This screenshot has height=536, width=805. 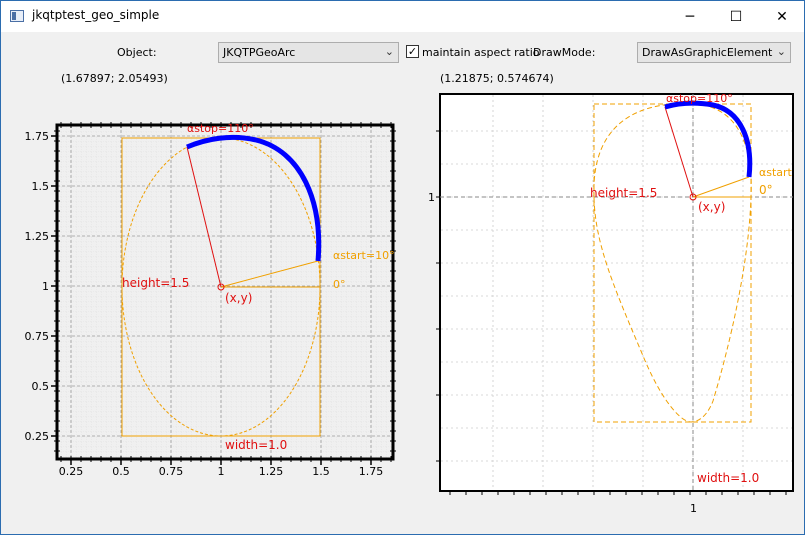 I want to click on left-x-tick-label: 0.75, so click(x=171, y=471).